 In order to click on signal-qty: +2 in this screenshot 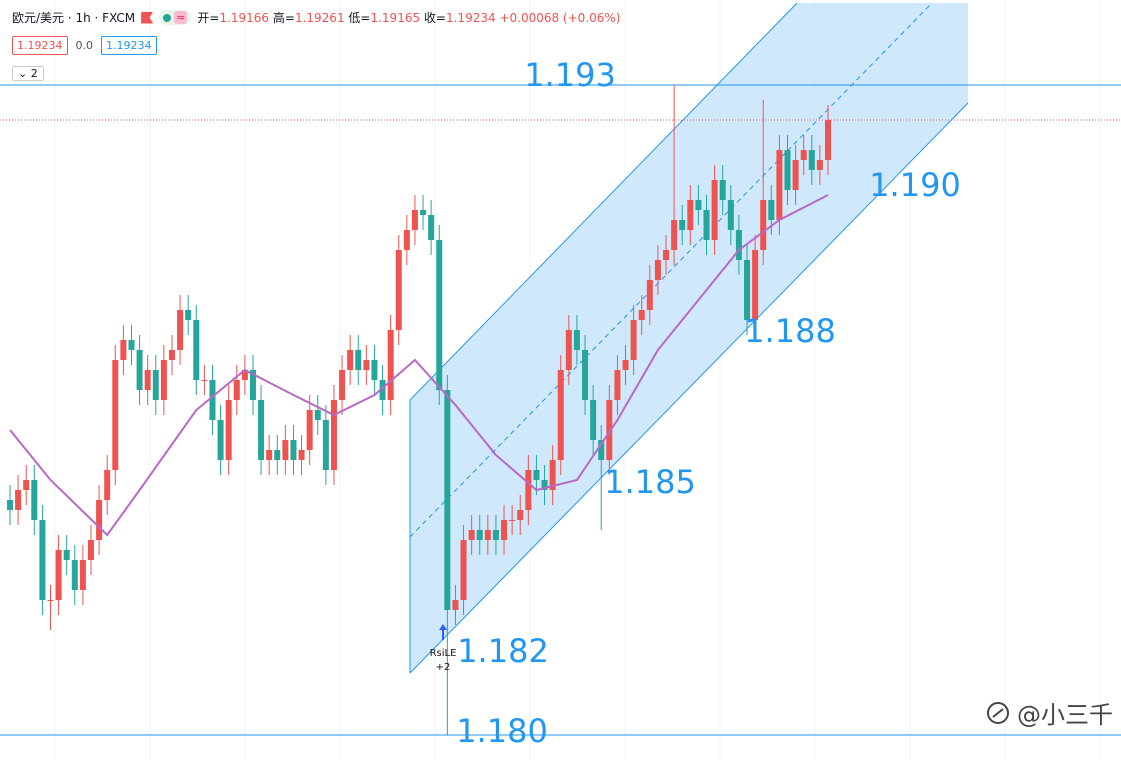, I will do `click(443, 667)`.